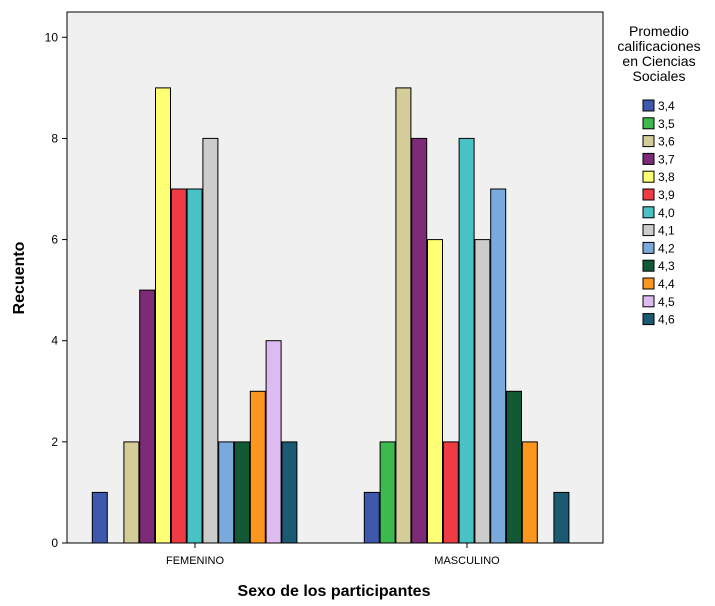 The width and height of the screenshot is (715, 606). I want to click on legend-title-line: Promedio, so click(659, 31).